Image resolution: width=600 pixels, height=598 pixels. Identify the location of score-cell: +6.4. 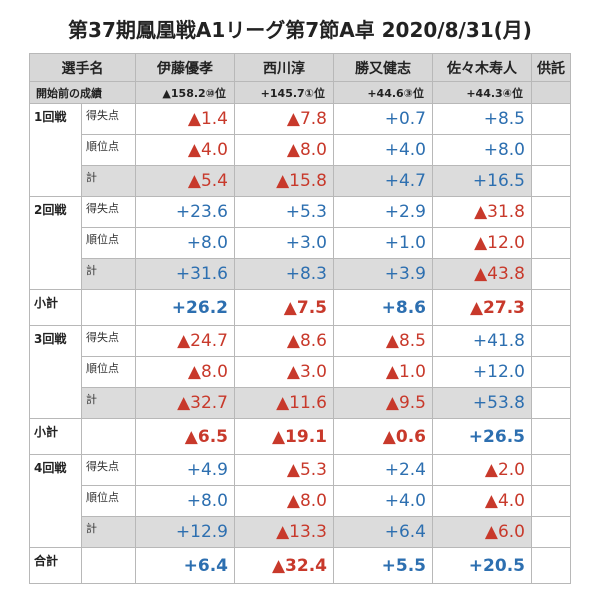
(383, 532).